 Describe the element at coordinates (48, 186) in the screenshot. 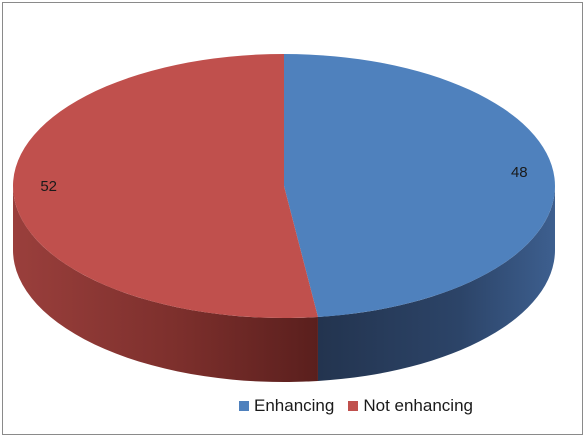

I see `data-label-not-enhancing: 52` at that location.